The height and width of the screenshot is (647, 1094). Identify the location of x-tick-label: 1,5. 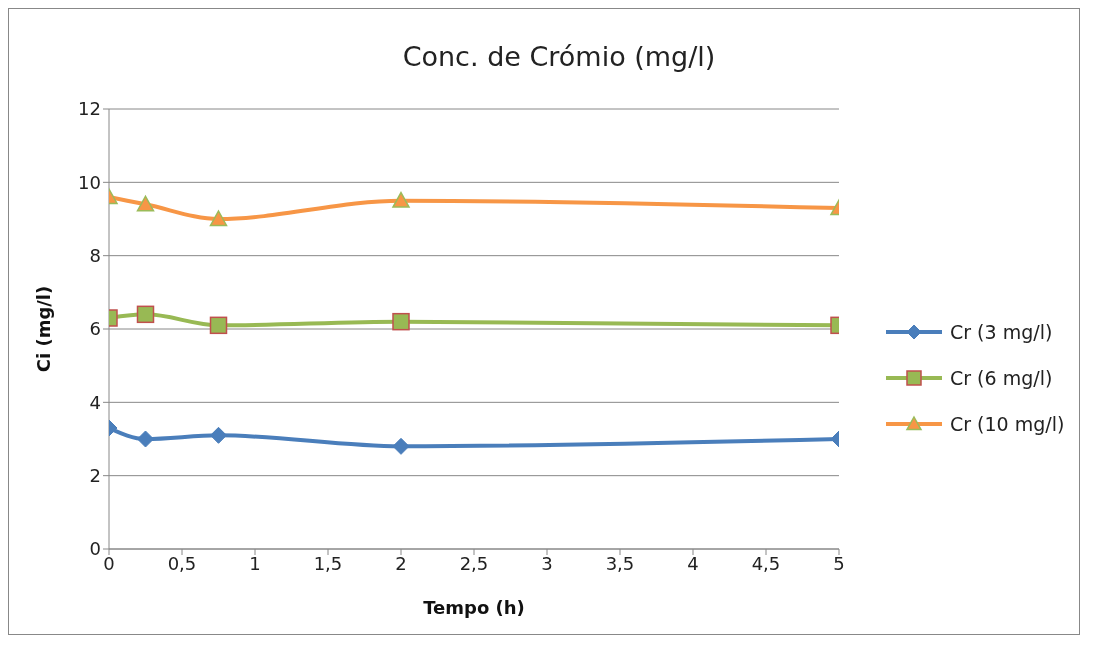
(328, 563).